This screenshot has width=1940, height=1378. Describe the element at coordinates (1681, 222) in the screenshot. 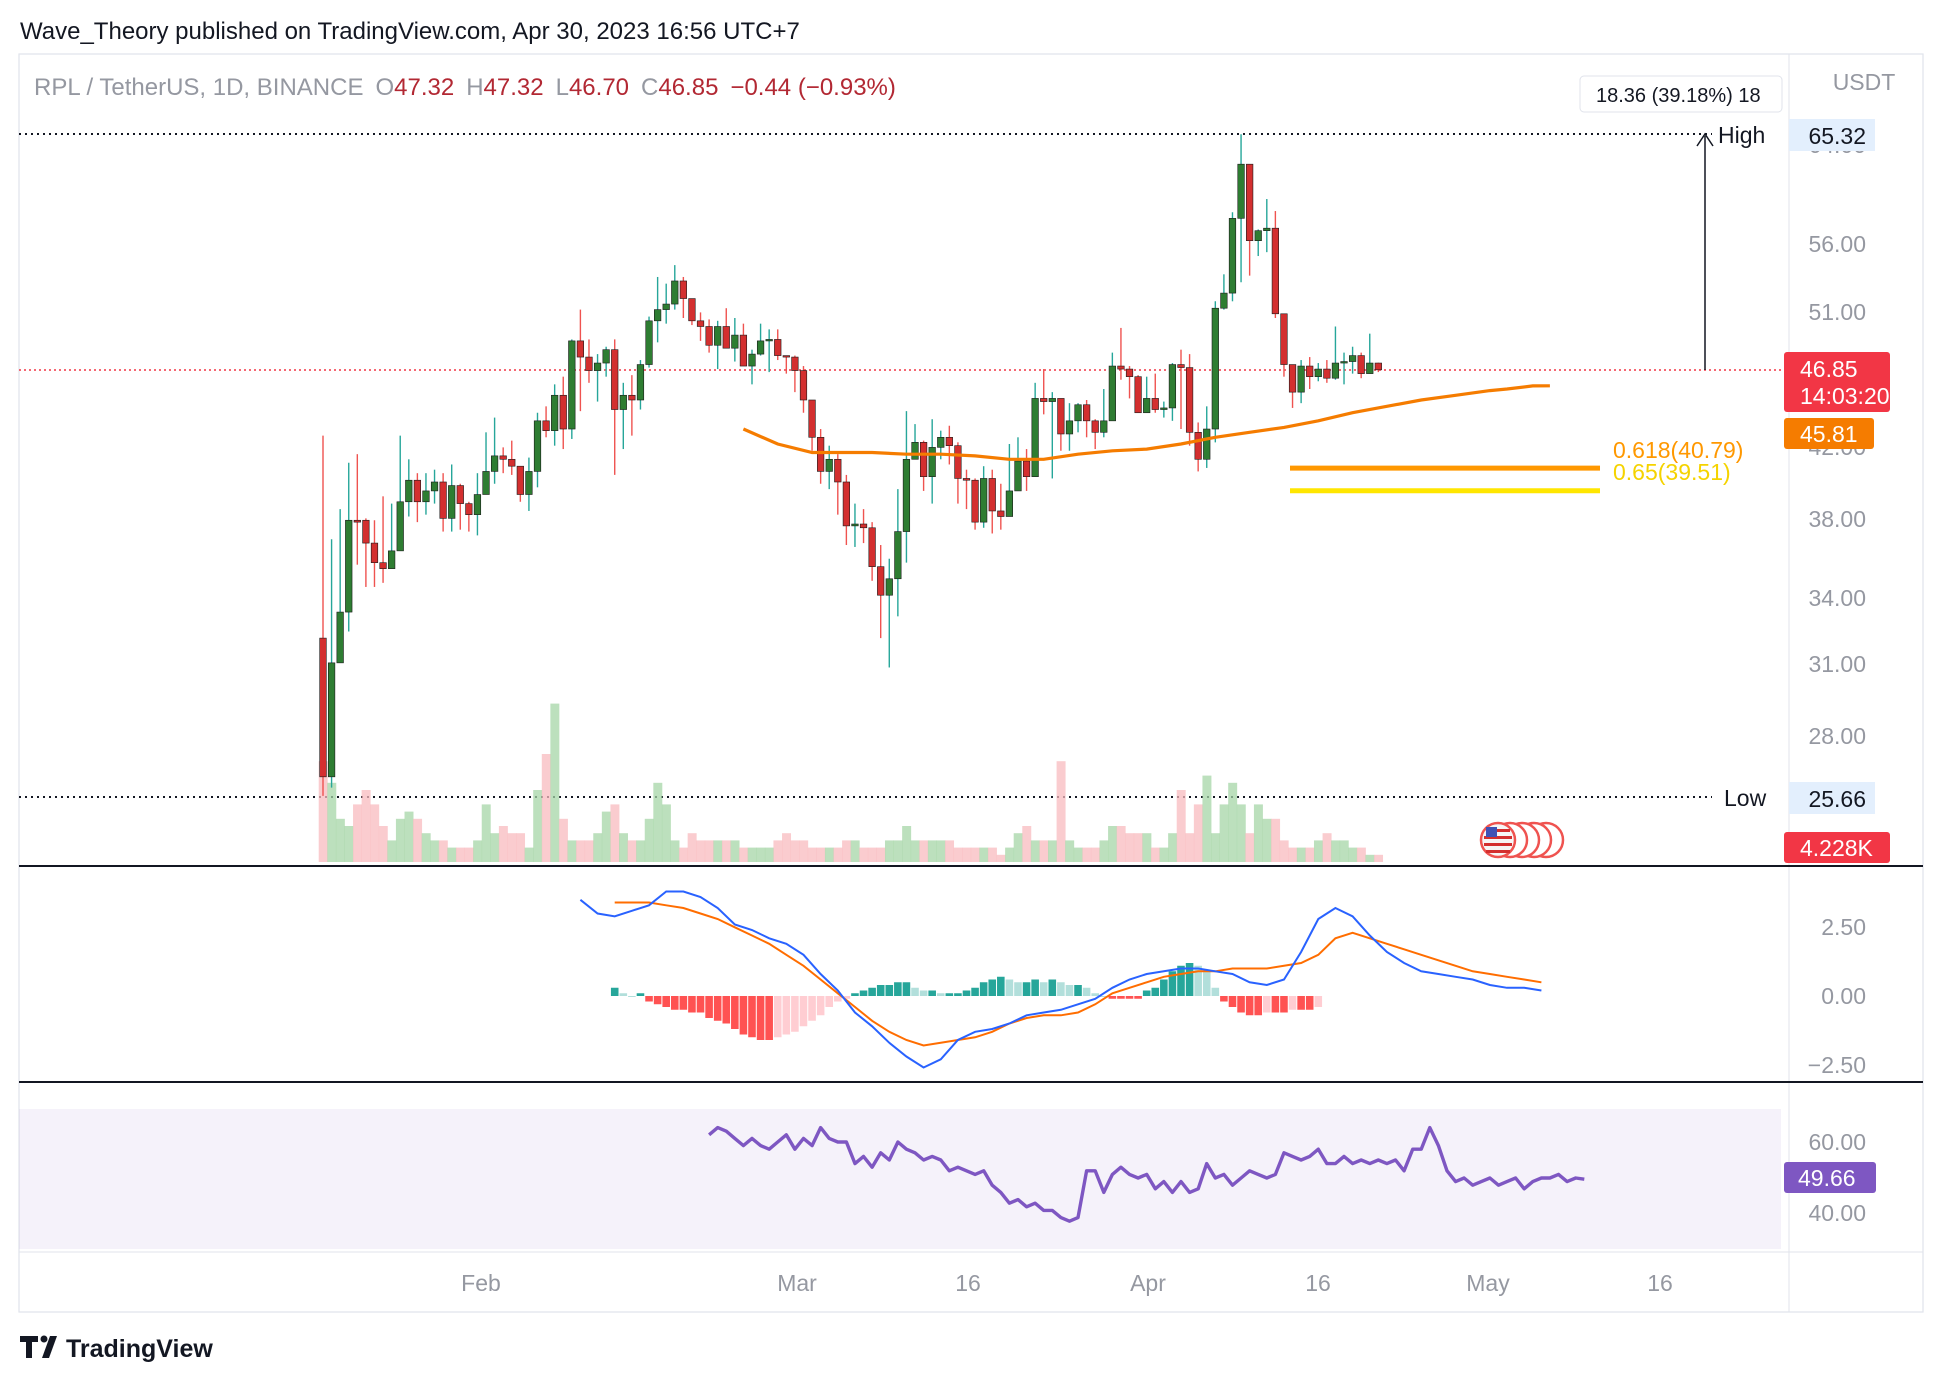

I see `price-range-measure: 18.36 (39.18%) 18` at that location.